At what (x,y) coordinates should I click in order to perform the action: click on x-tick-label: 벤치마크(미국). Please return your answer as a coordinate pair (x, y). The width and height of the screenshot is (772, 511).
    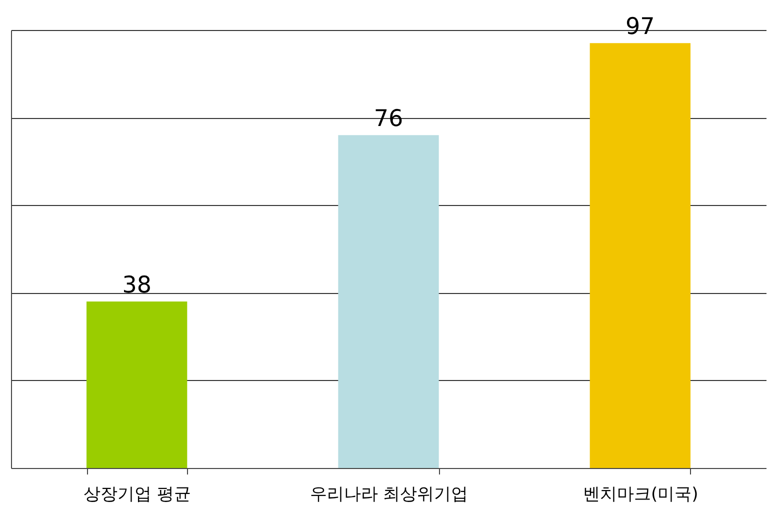
    Looking at the image, I should click on (640, 494).